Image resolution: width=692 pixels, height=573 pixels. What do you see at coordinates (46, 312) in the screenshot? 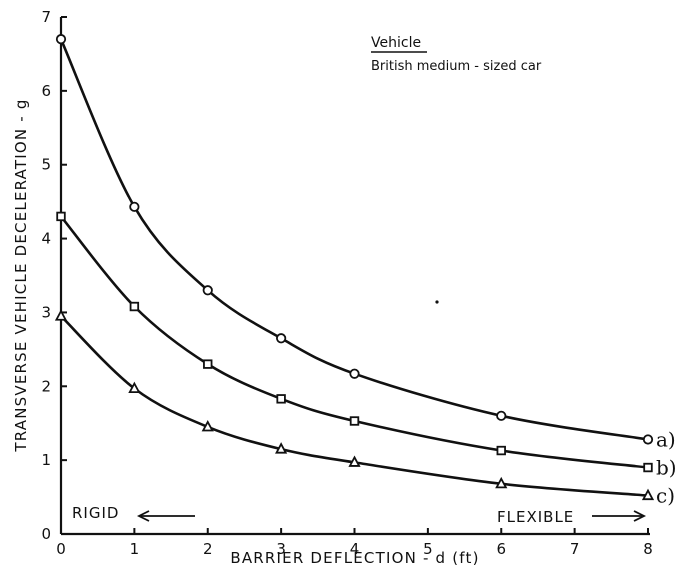
I see `y-tick-label: 3` at bounding box center [46, 312].